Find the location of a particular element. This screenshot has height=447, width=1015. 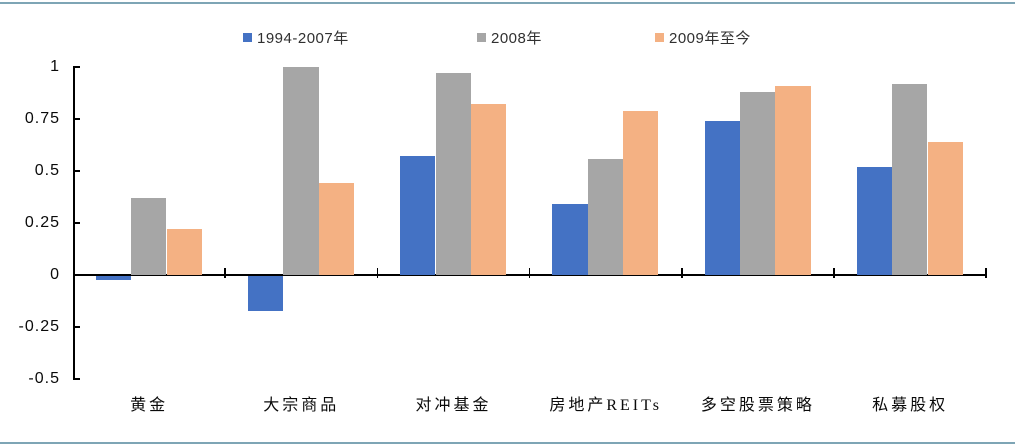

x-category-label: 大宗商品 is located at coordinates (301, 405).